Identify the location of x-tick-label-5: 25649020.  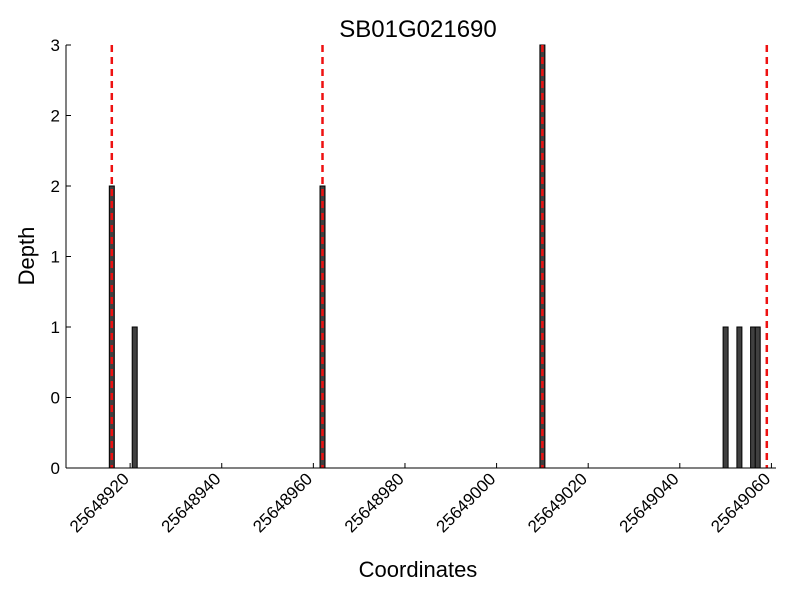
(557, 502).